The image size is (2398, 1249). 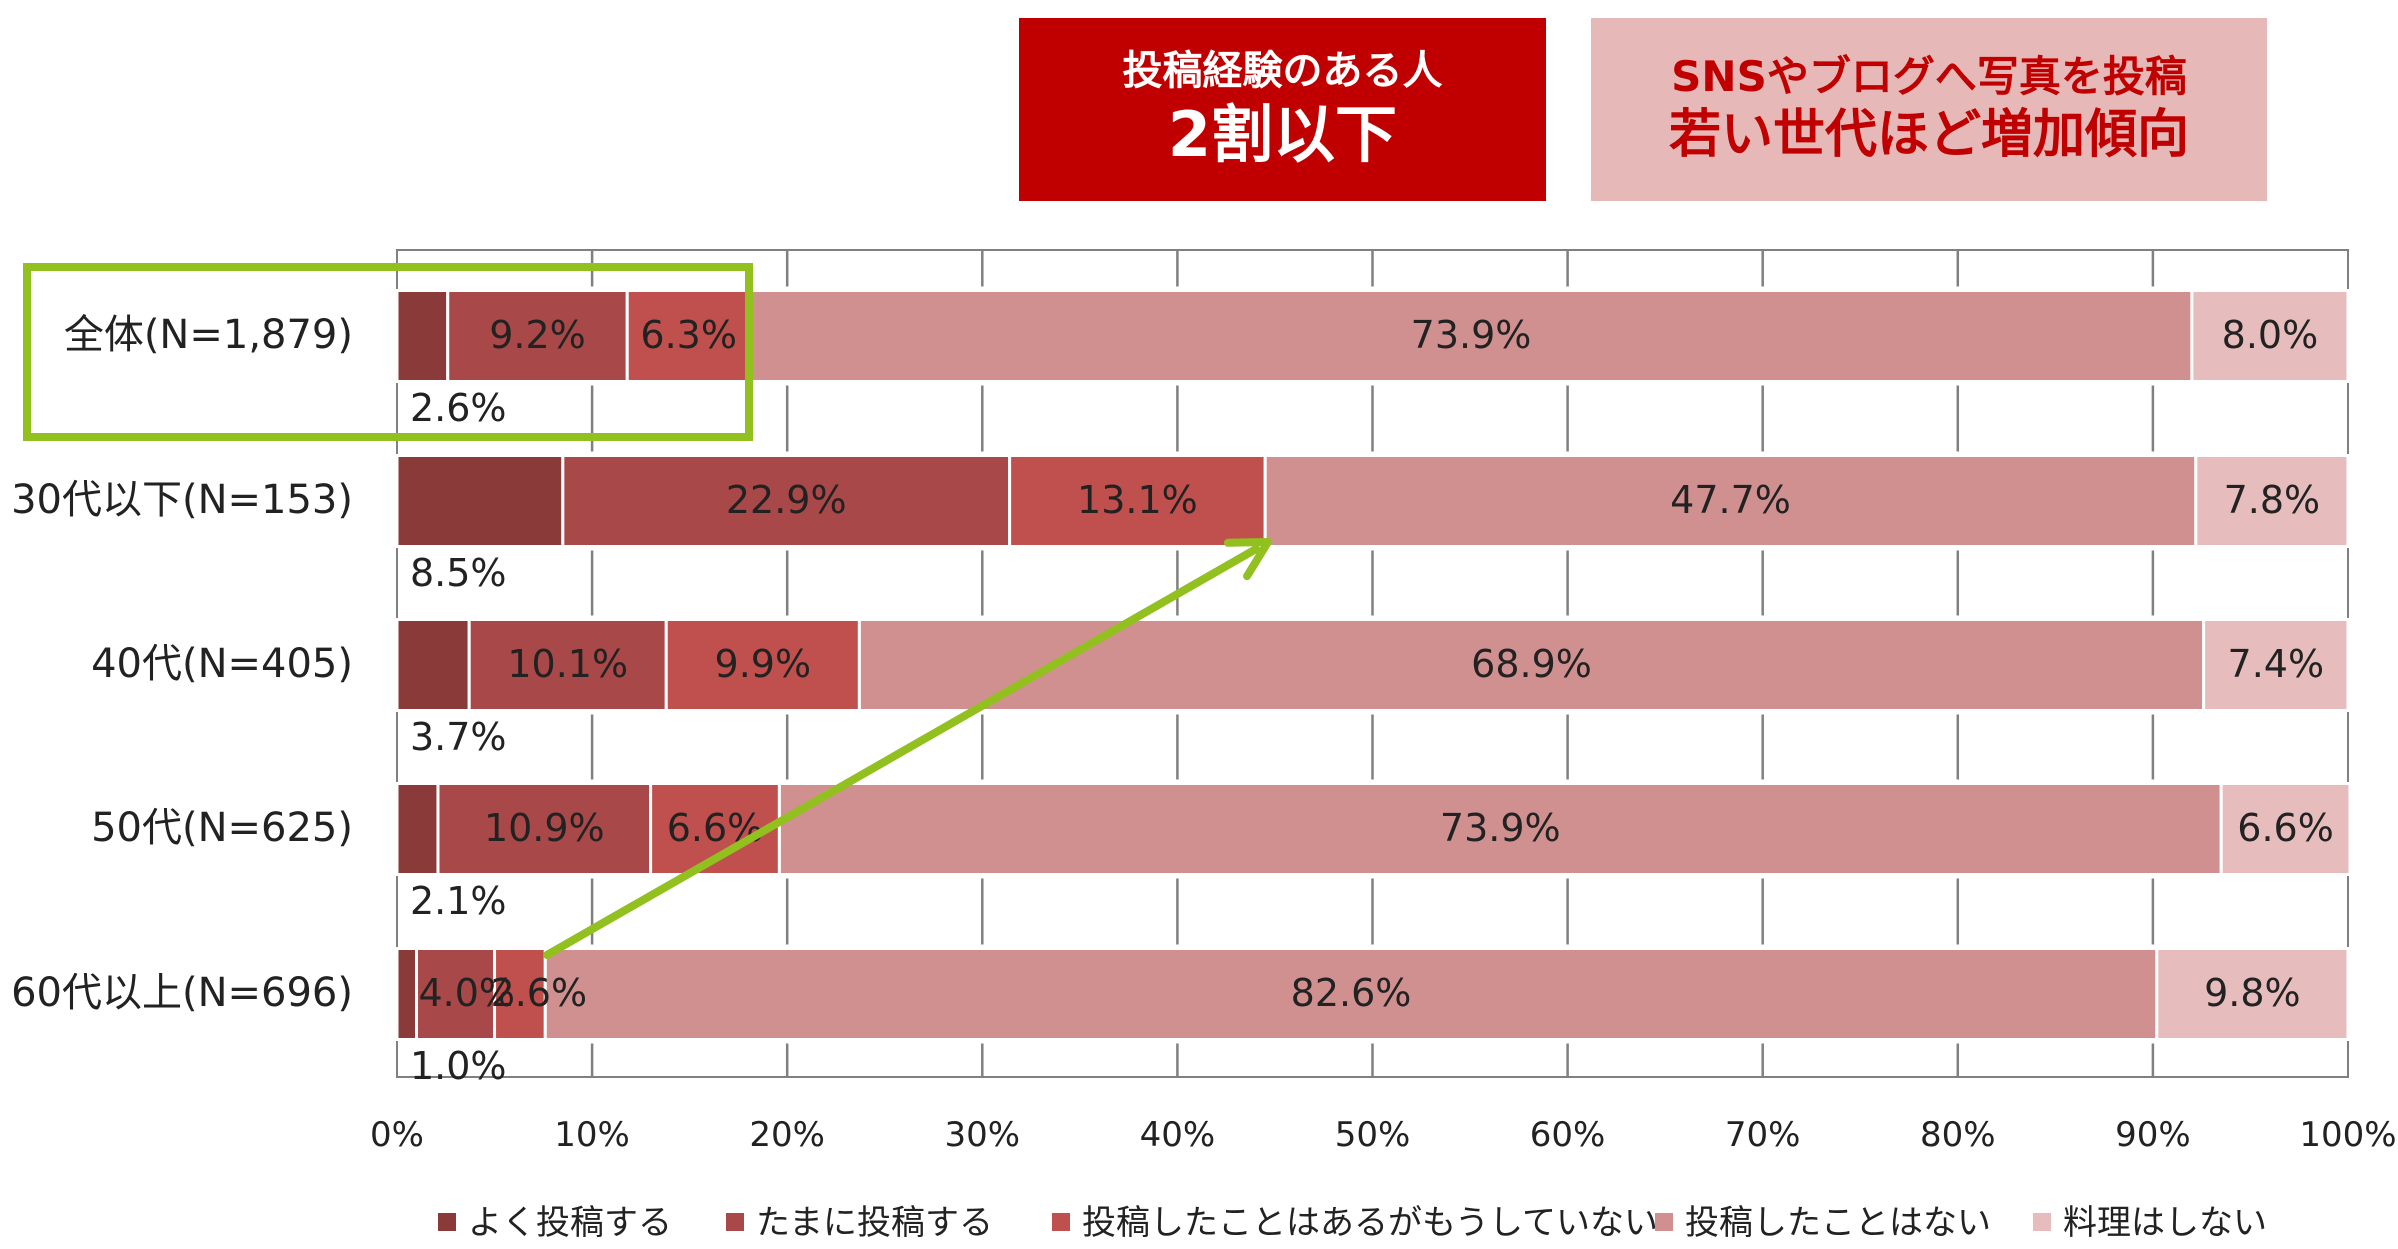 What do you see at coordinates (1373, 1135) in the screenshot?
I see `x-tick-label: 50%` at bounding box center [1373, 1135].